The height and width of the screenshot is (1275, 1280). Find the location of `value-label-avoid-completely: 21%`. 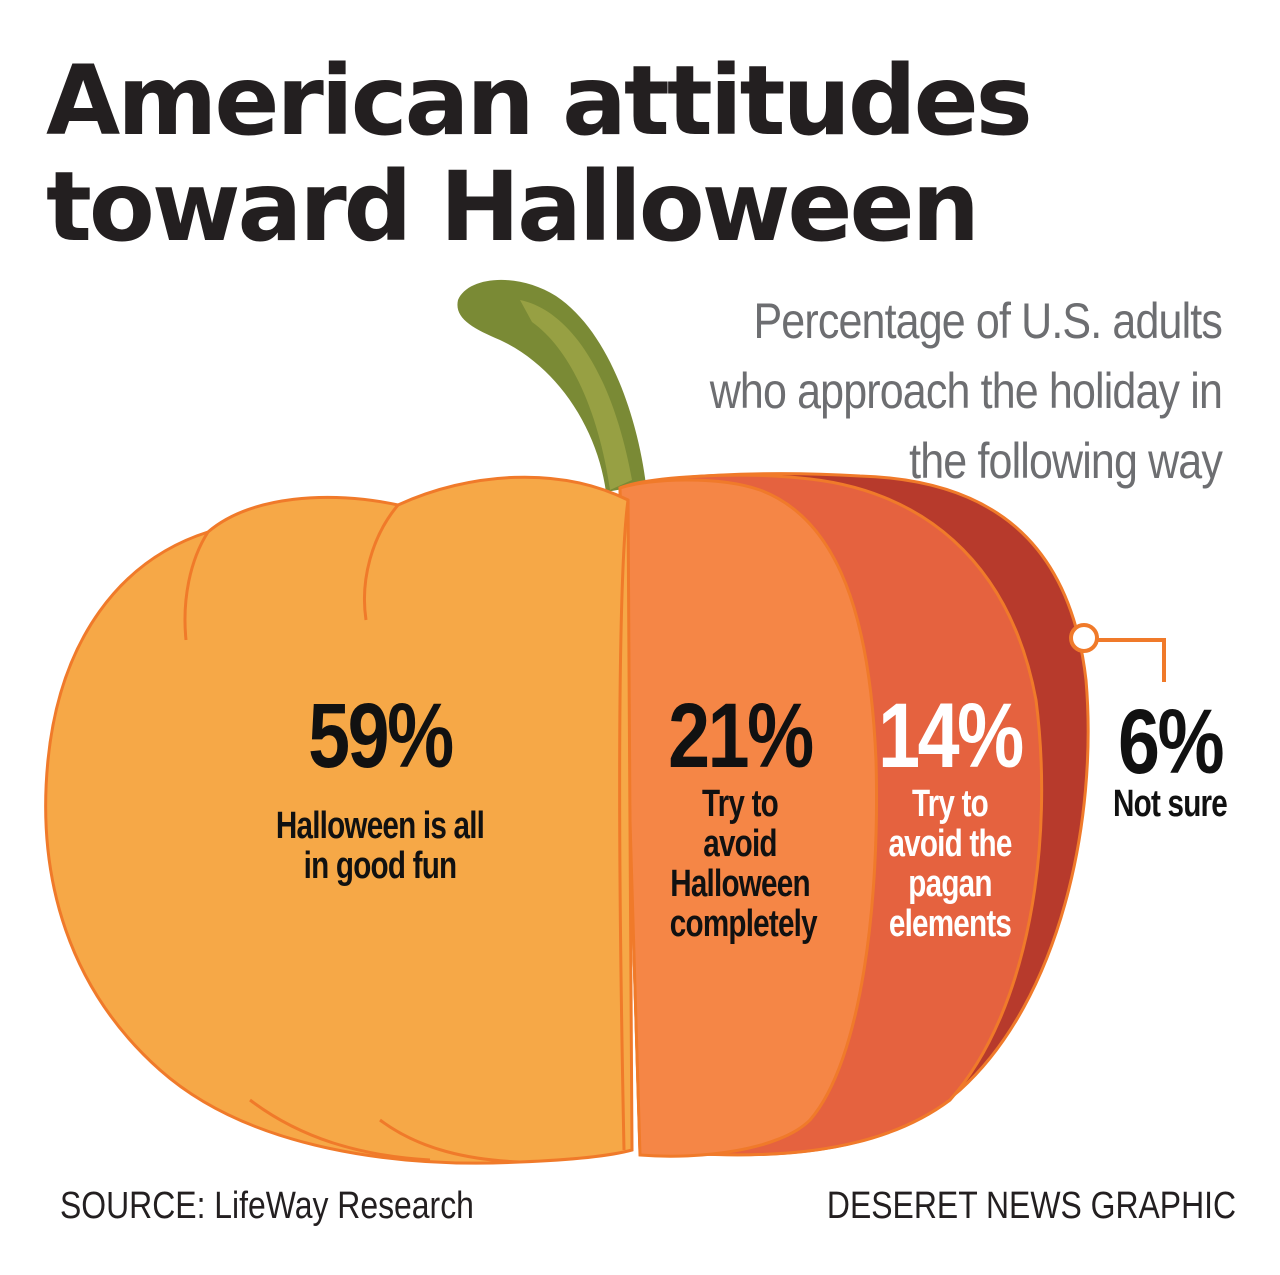

value-label-avoid-completely: 21% is located at coordinates (741, 736).